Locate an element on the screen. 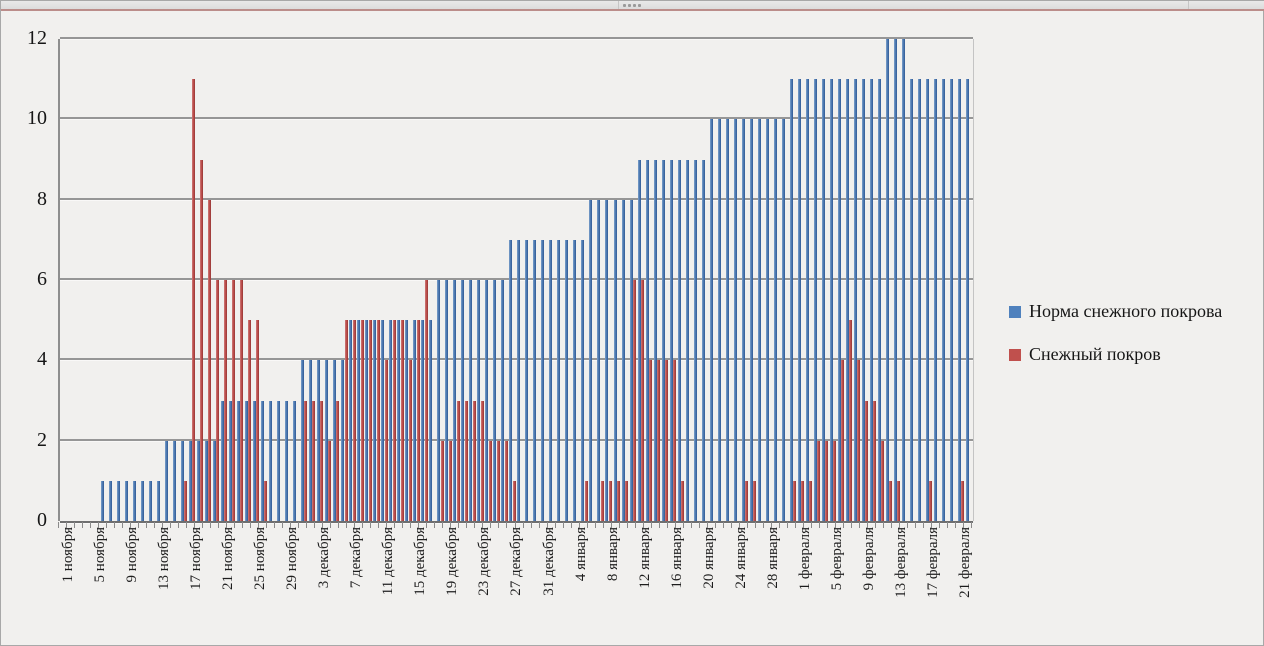 This screenshot has width=1264, height=646. legend-item-actual: Снежный покров is located at coordinates (1115, 354).